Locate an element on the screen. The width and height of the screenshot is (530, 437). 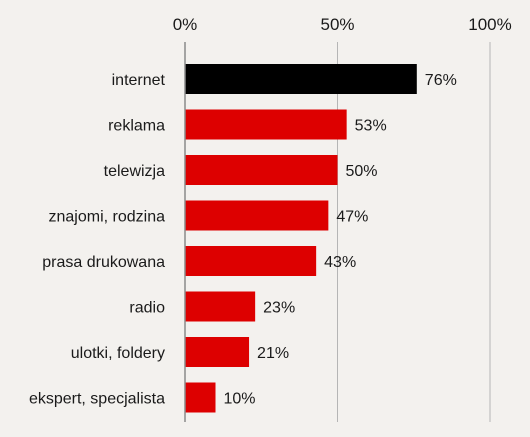
x-tick-label: 100% is located at coordinates (489, 24).